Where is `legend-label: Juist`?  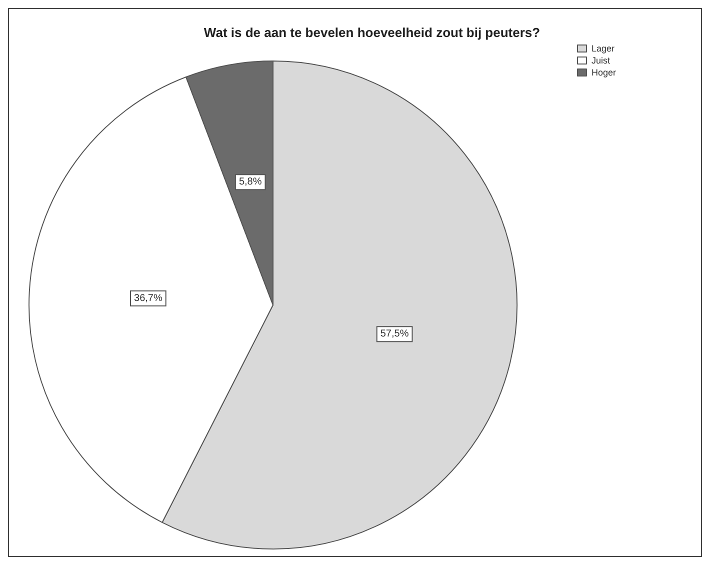 legend-label: Juist is located at coordinates (600, 61).